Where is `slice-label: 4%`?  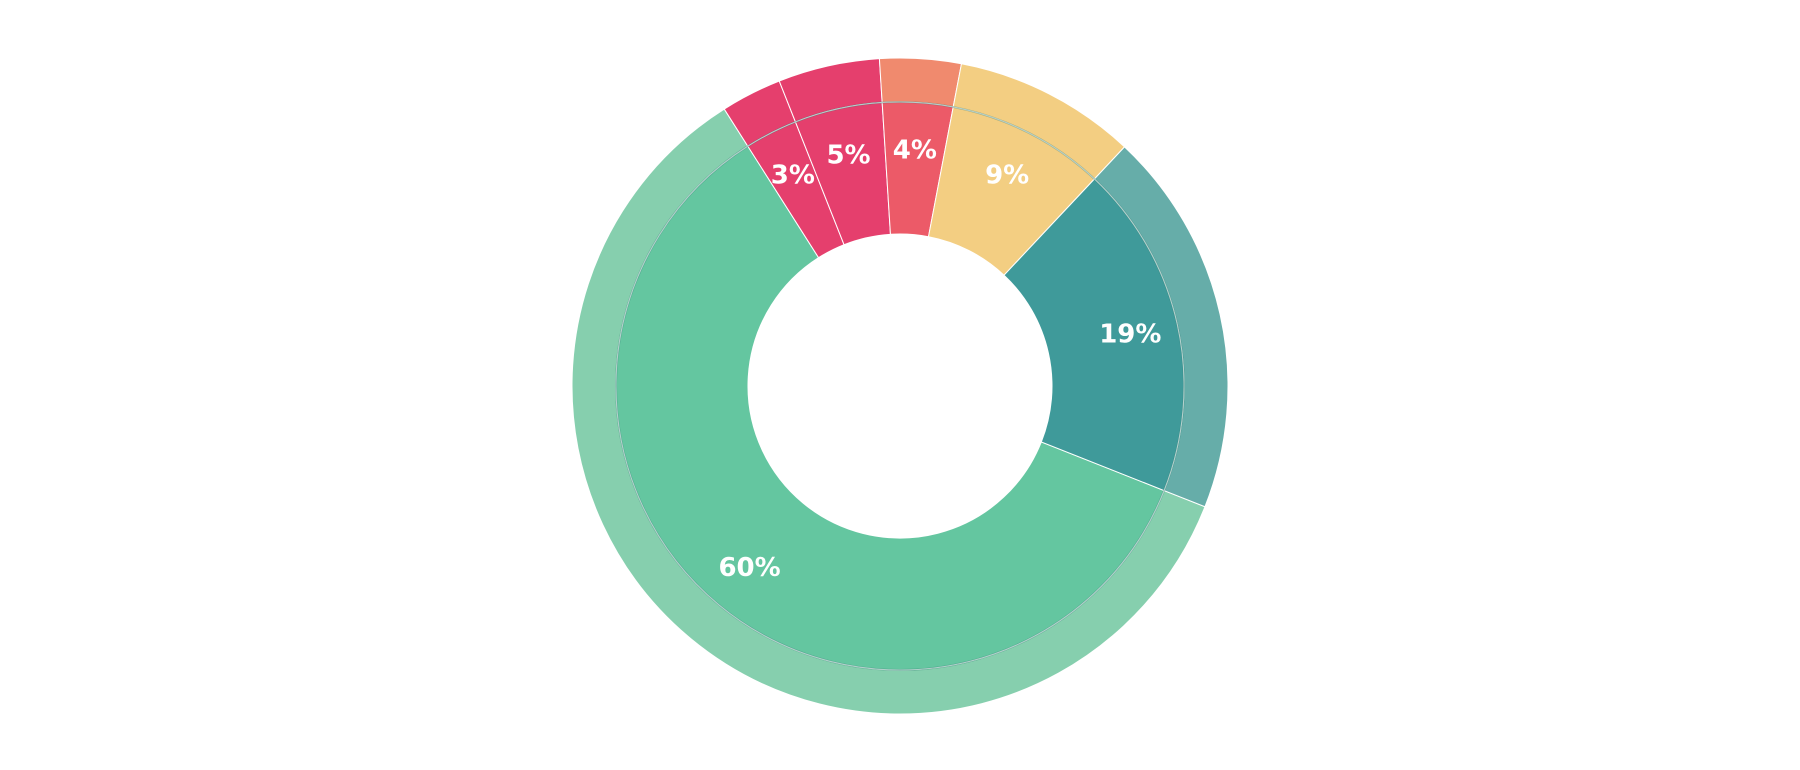
slice-label: 4% is located at coordinates (915, 150).